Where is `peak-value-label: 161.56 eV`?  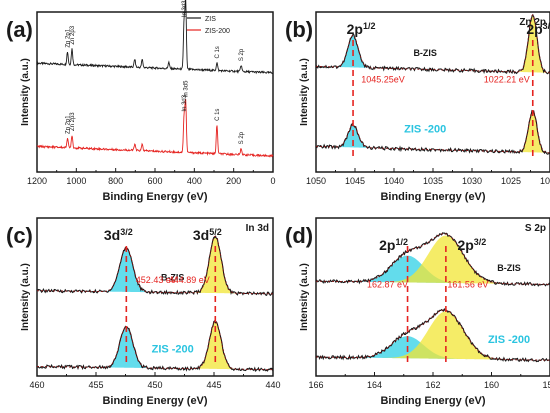
peak-value-label: 161.56 eV is located at coordinates (467, 285).